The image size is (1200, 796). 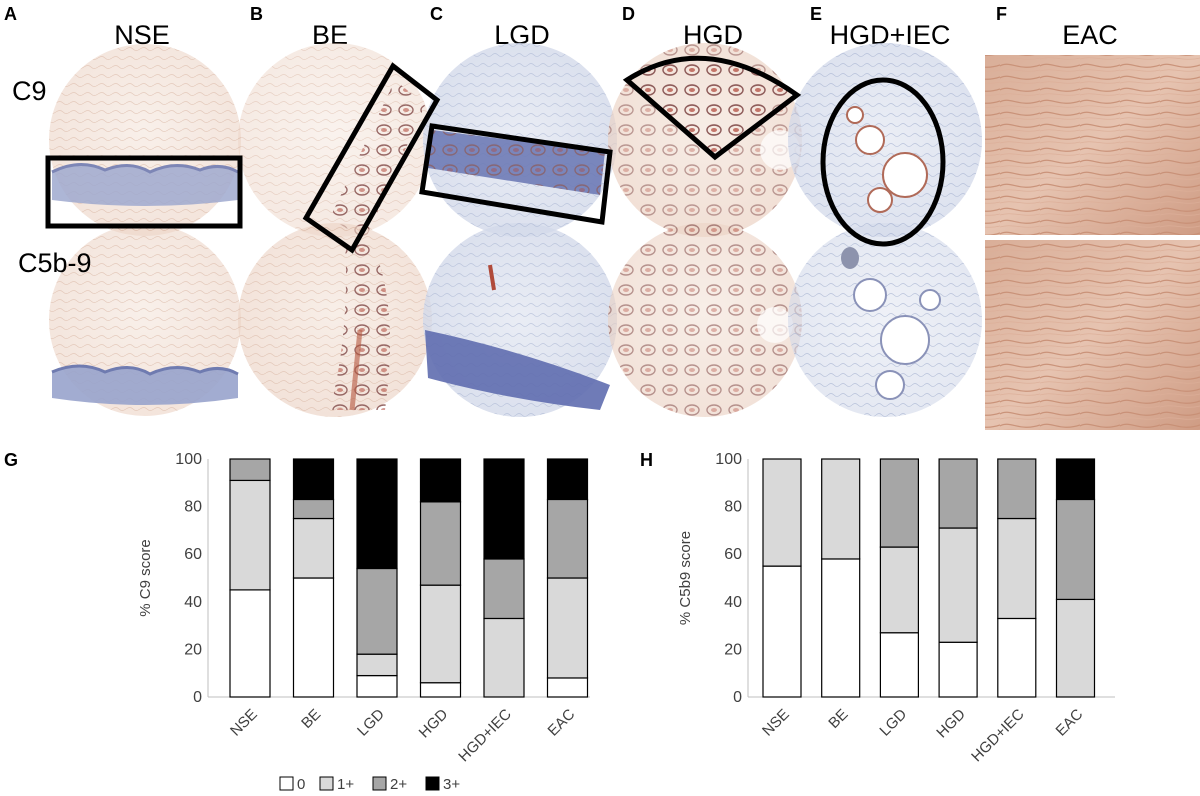 I want to click on bar-segment-hgd-3plus, so click(x=440, y=480).